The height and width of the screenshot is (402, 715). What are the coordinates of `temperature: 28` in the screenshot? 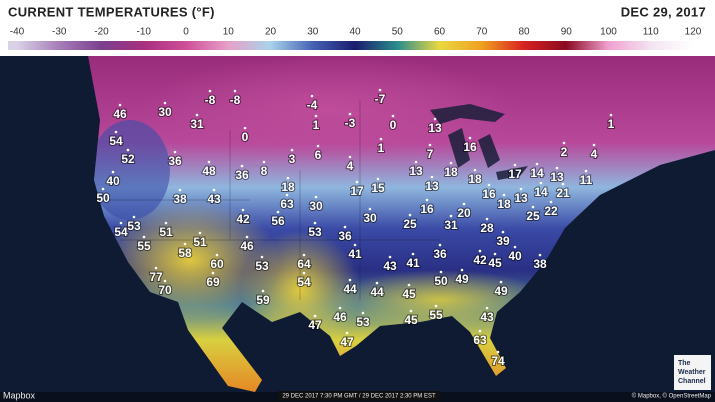 It's located at (487, 228).